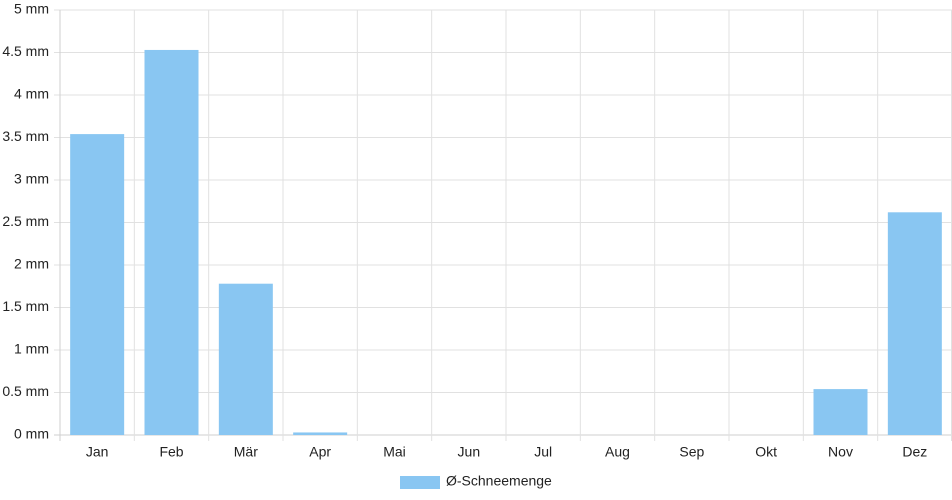 The width and height of the screenshot is (952, 500). What do you see at coordinates (25, 221) in the screenshot?
I see `y-tick-label: 2.5 mm` at bounding box center [25, 221].